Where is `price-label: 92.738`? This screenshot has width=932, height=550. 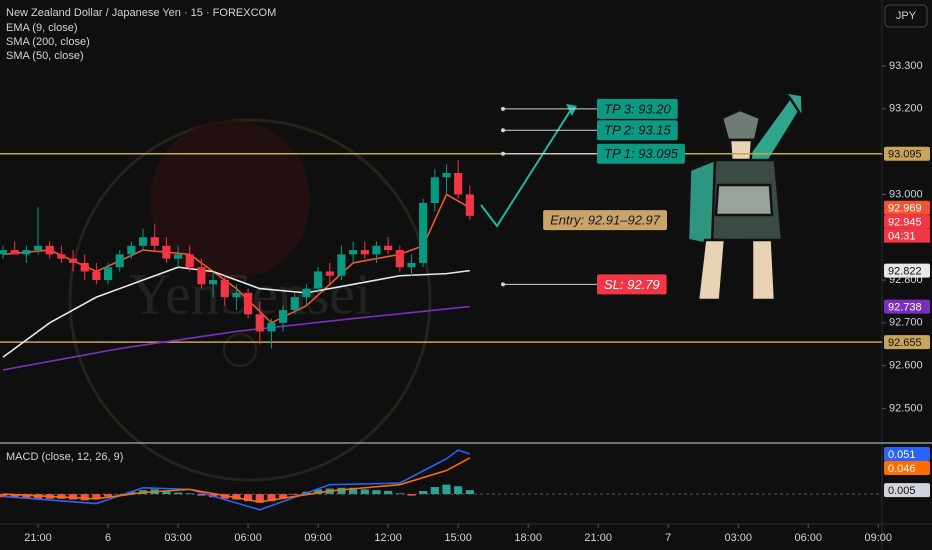
price-label: 92.738 is located at coordinates (905, 307).